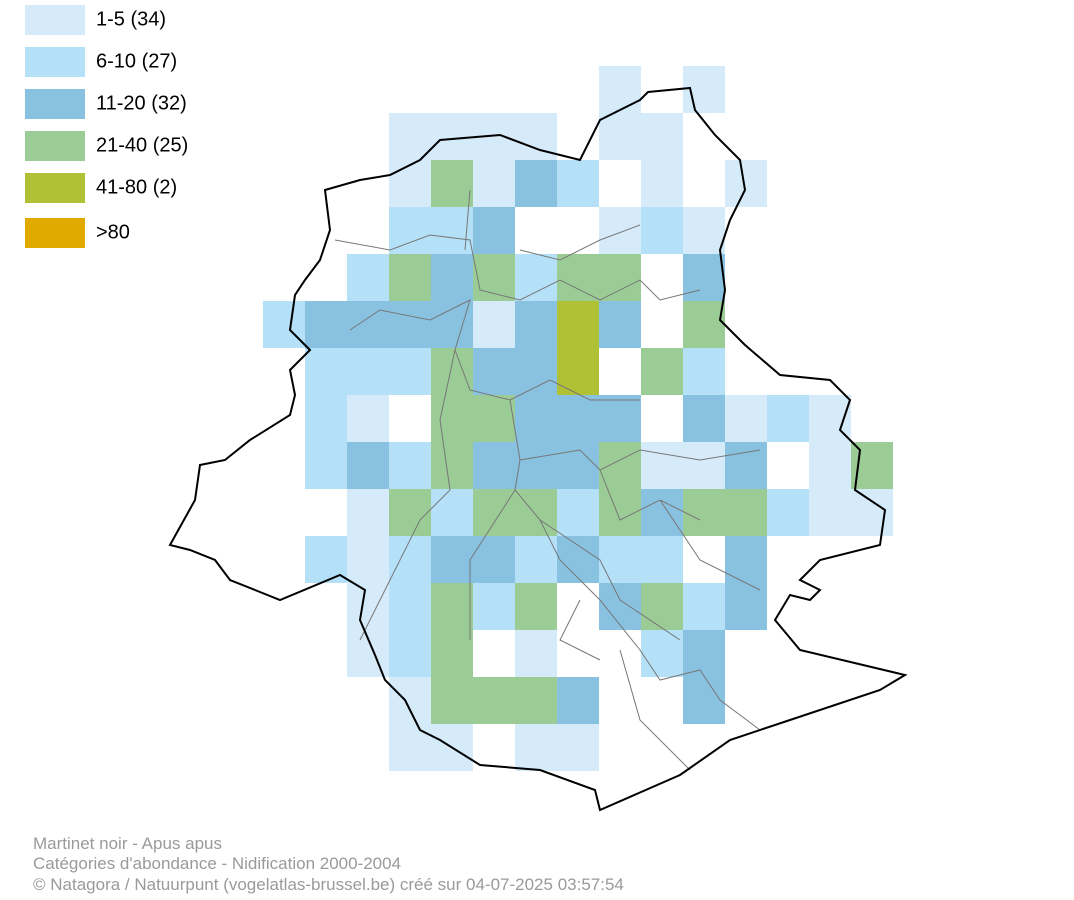 Image resolution: width=1074 pixels, height=900 pixels. I want to click on legend-label: 1-5 (34), so click(131, 19).